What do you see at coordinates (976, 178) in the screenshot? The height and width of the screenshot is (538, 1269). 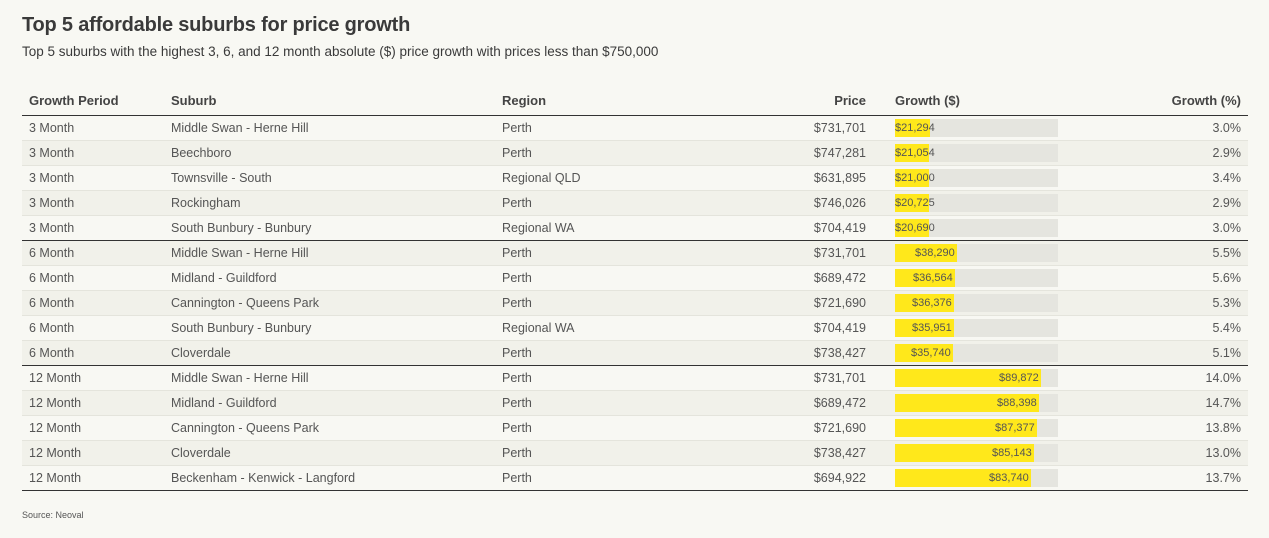 I see `growth-bar-track: $21,000` at bounding box center [976, 178].